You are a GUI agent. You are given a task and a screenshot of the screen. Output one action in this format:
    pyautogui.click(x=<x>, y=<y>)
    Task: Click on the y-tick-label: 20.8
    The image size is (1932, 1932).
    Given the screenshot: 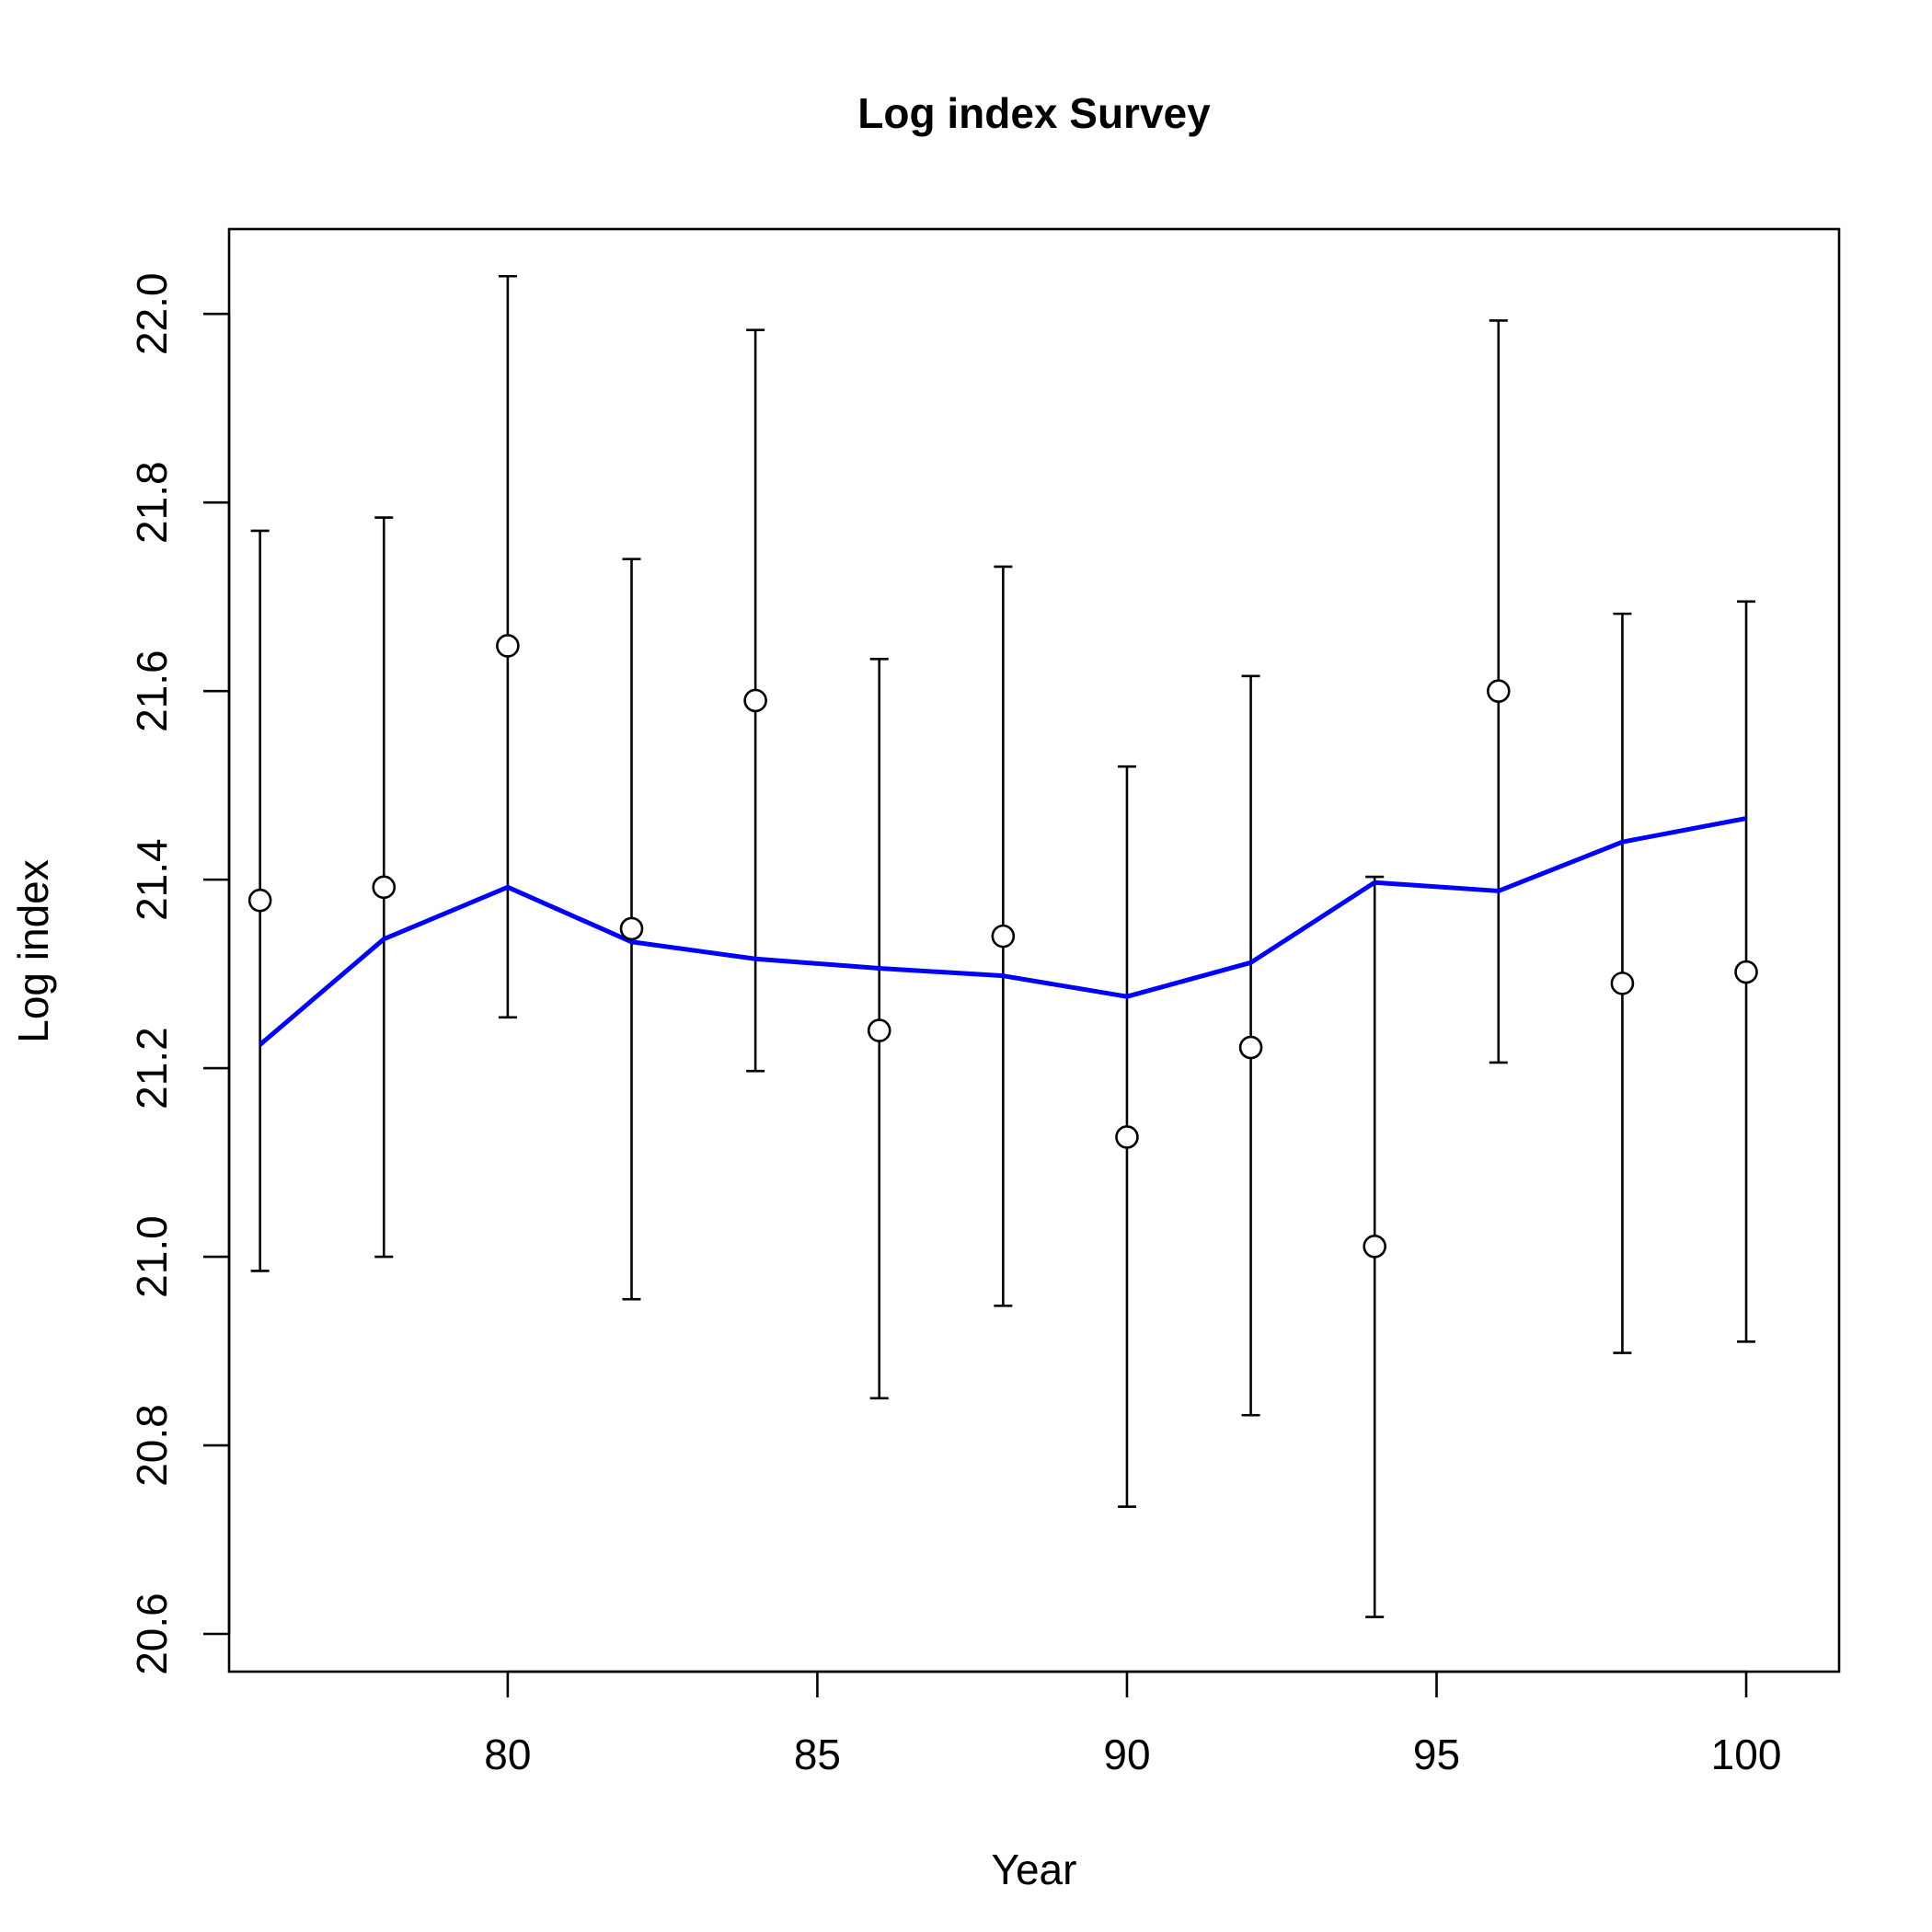 What is the action you would take?
    pyautogui.click(x=152, y=1445)
    